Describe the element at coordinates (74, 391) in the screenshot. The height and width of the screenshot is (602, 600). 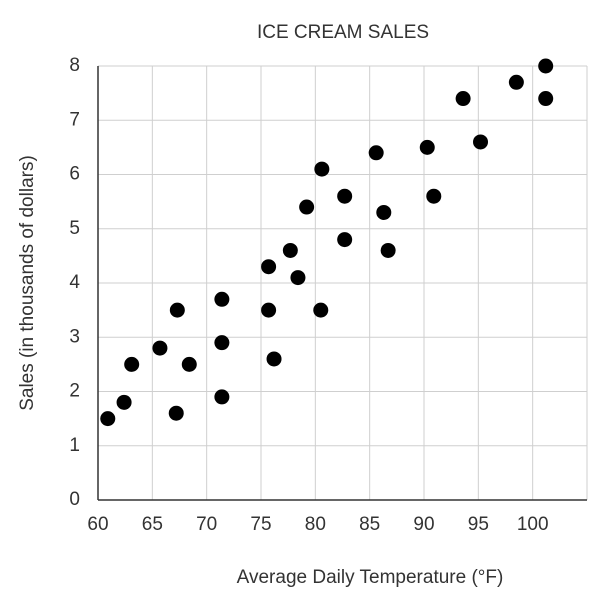
I see `y-tick-label: 2` at that location.